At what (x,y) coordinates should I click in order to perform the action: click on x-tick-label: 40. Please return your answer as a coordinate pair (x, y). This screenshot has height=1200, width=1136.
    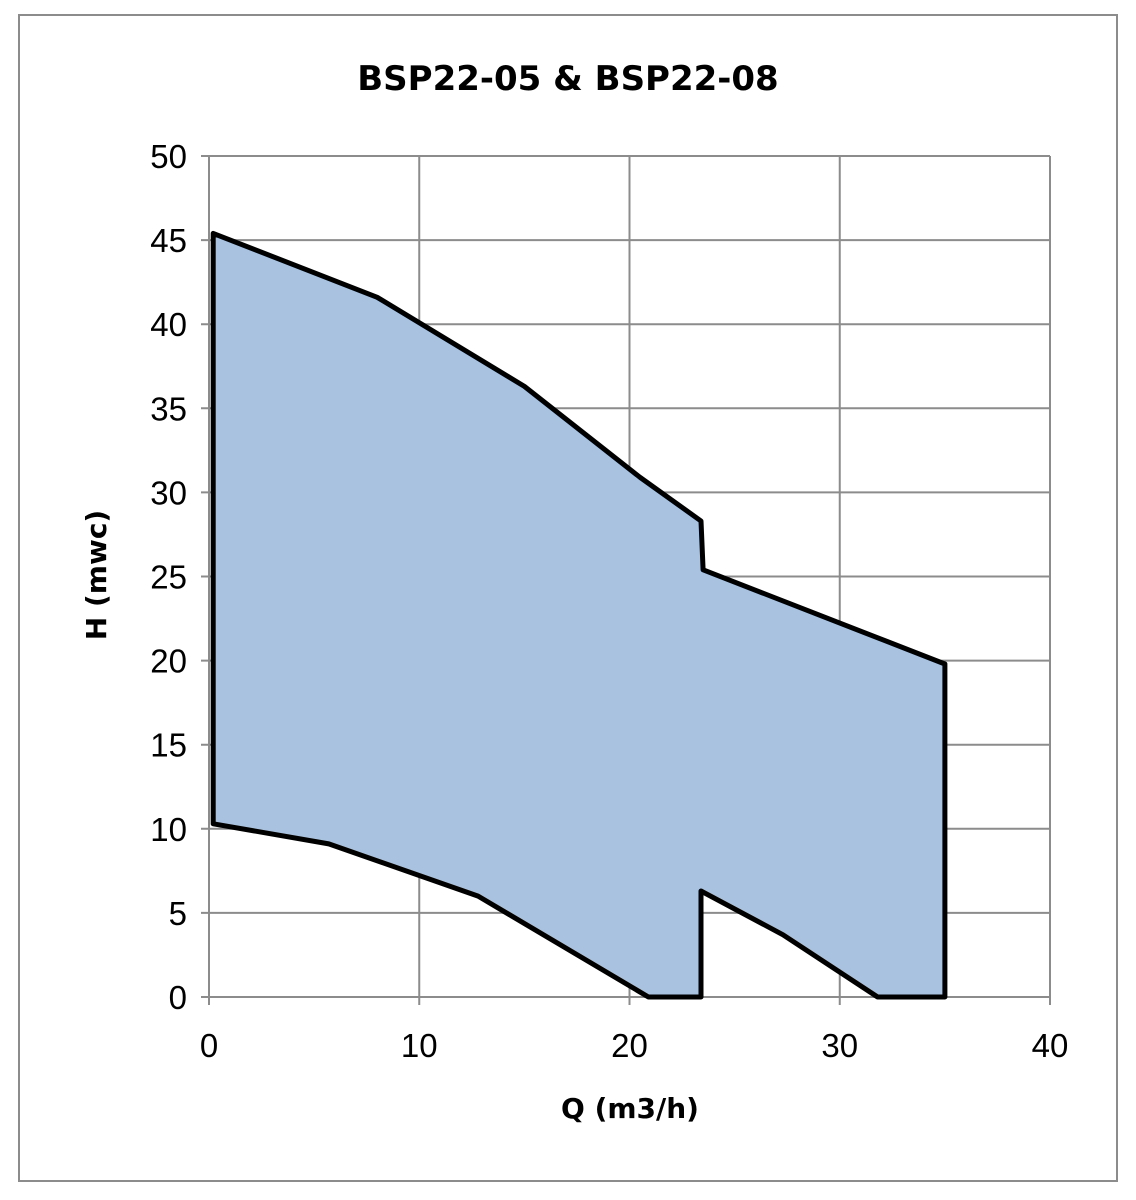
    Looking at the image, I should click on (1050, 1045).